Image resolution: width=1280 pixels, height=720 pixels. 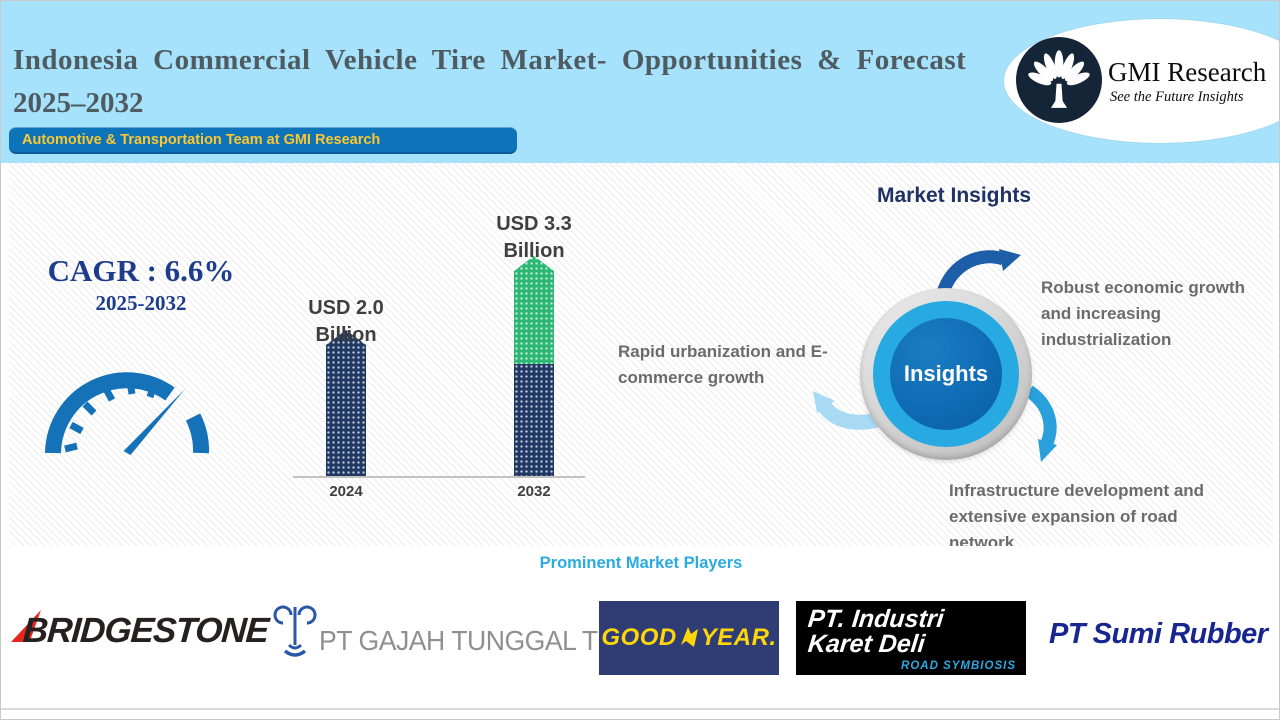 What do you see at coordinates (954, 195) in the screenshot?
I see `market-insights-heading: Market Insights` at bounding box center [954, 195].